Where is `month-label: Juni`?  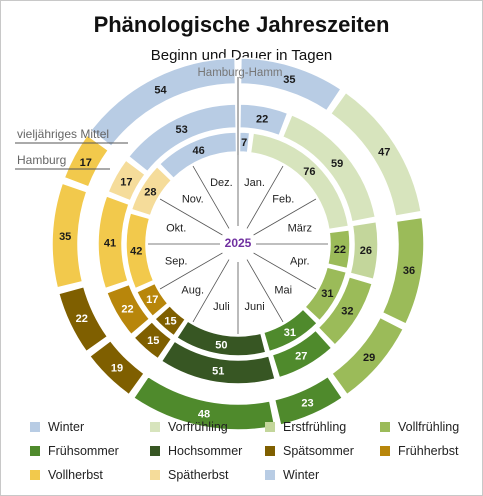 month-label: Juni is located at coordinates (254, 307).